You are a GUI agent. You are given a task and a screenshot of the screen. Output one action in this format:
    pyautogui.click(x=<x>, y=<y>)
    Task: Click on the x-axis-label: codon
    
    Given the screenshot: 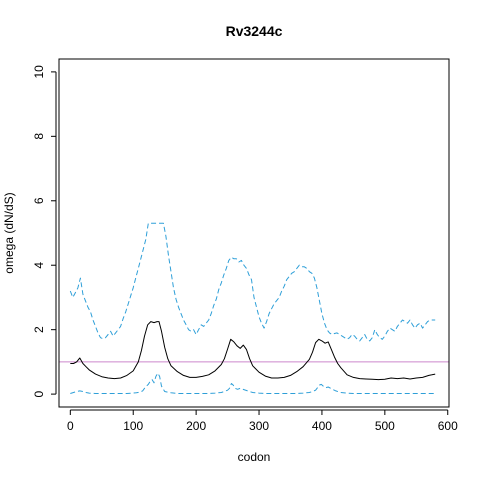 What is the action you would take?
    pyautogui.click(x=254, y=457)
    